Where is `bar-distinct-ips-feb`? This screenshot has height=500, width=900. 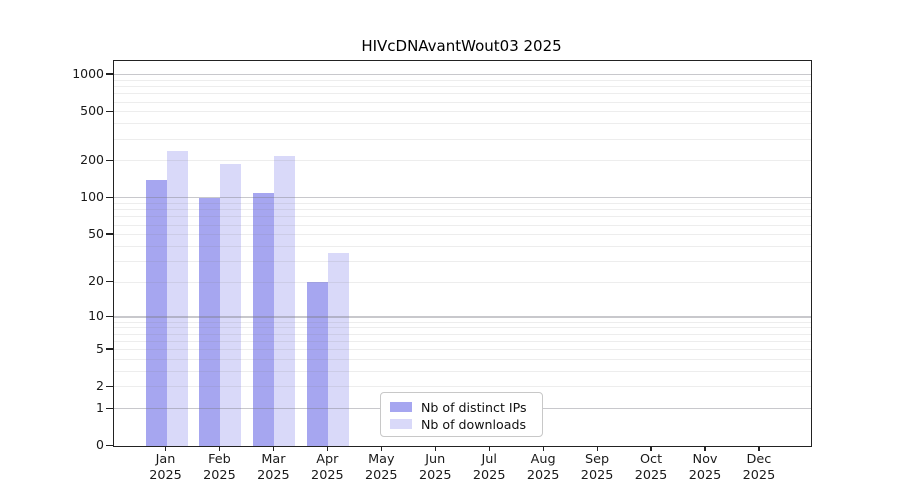 bar-distinct-ips-feb is located at coordinates (210, 321).